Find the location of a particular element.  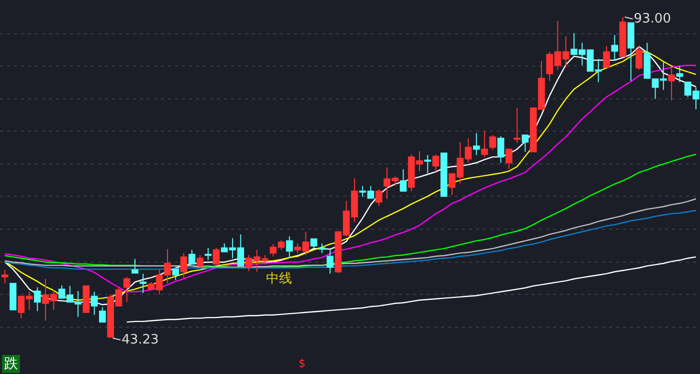

annotation: $ is located at coordinates (302, 363).